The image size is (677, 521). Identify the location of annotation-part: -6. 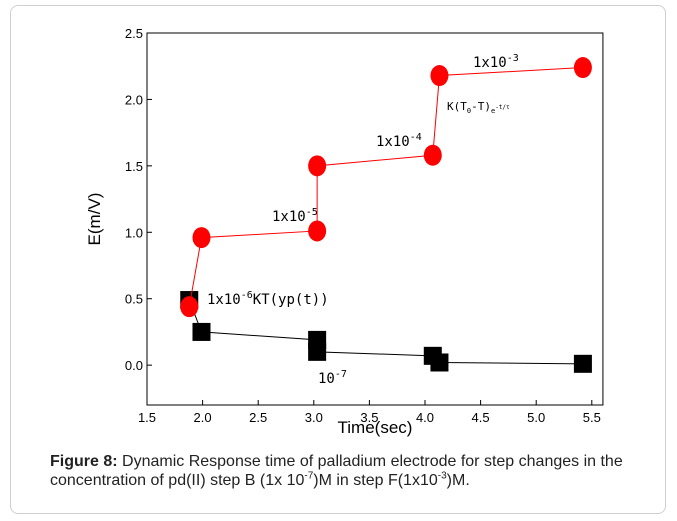
(247, 295).